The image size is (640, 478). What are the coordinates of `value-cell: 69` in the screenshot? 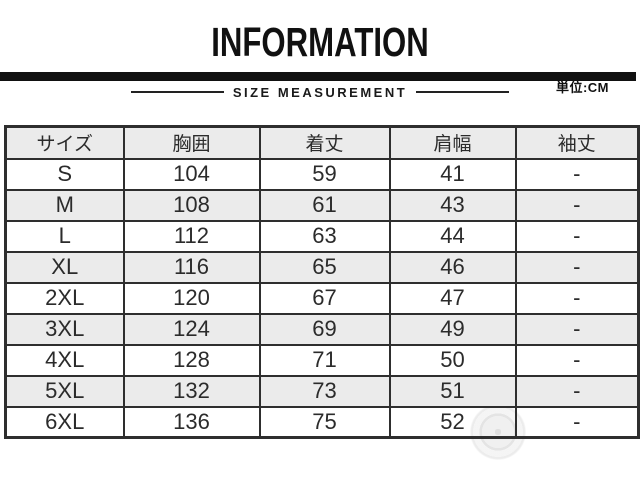 It's located at (324, 329).